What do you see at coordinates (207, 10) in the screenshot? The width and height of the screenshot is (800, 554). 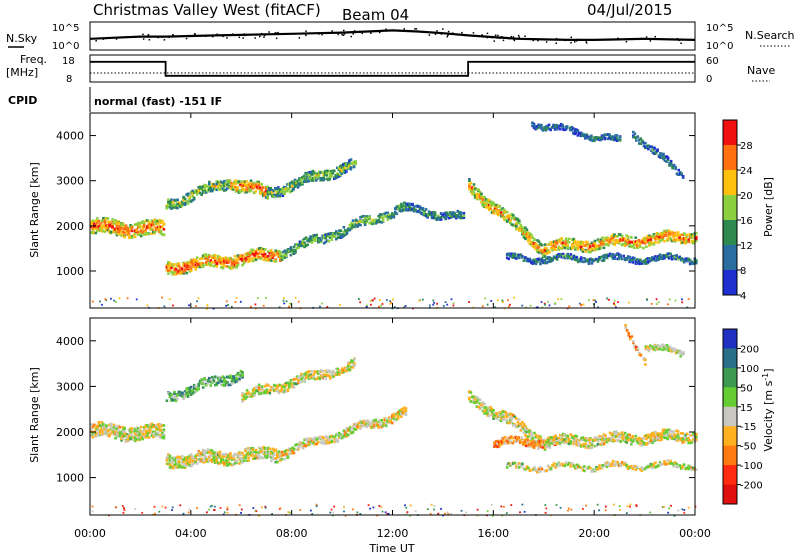 I see `station-title: Christmas Valley West (fitACF)` at bounding box center [207, 10].